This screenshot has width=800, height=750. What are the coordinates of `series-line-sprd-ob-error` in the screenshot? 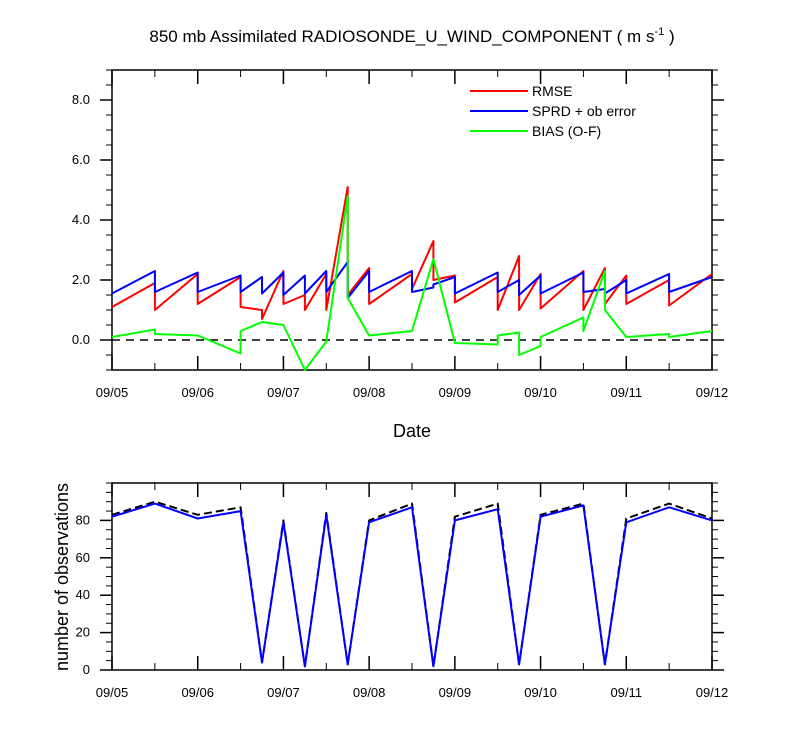 It's located at (412, 280).